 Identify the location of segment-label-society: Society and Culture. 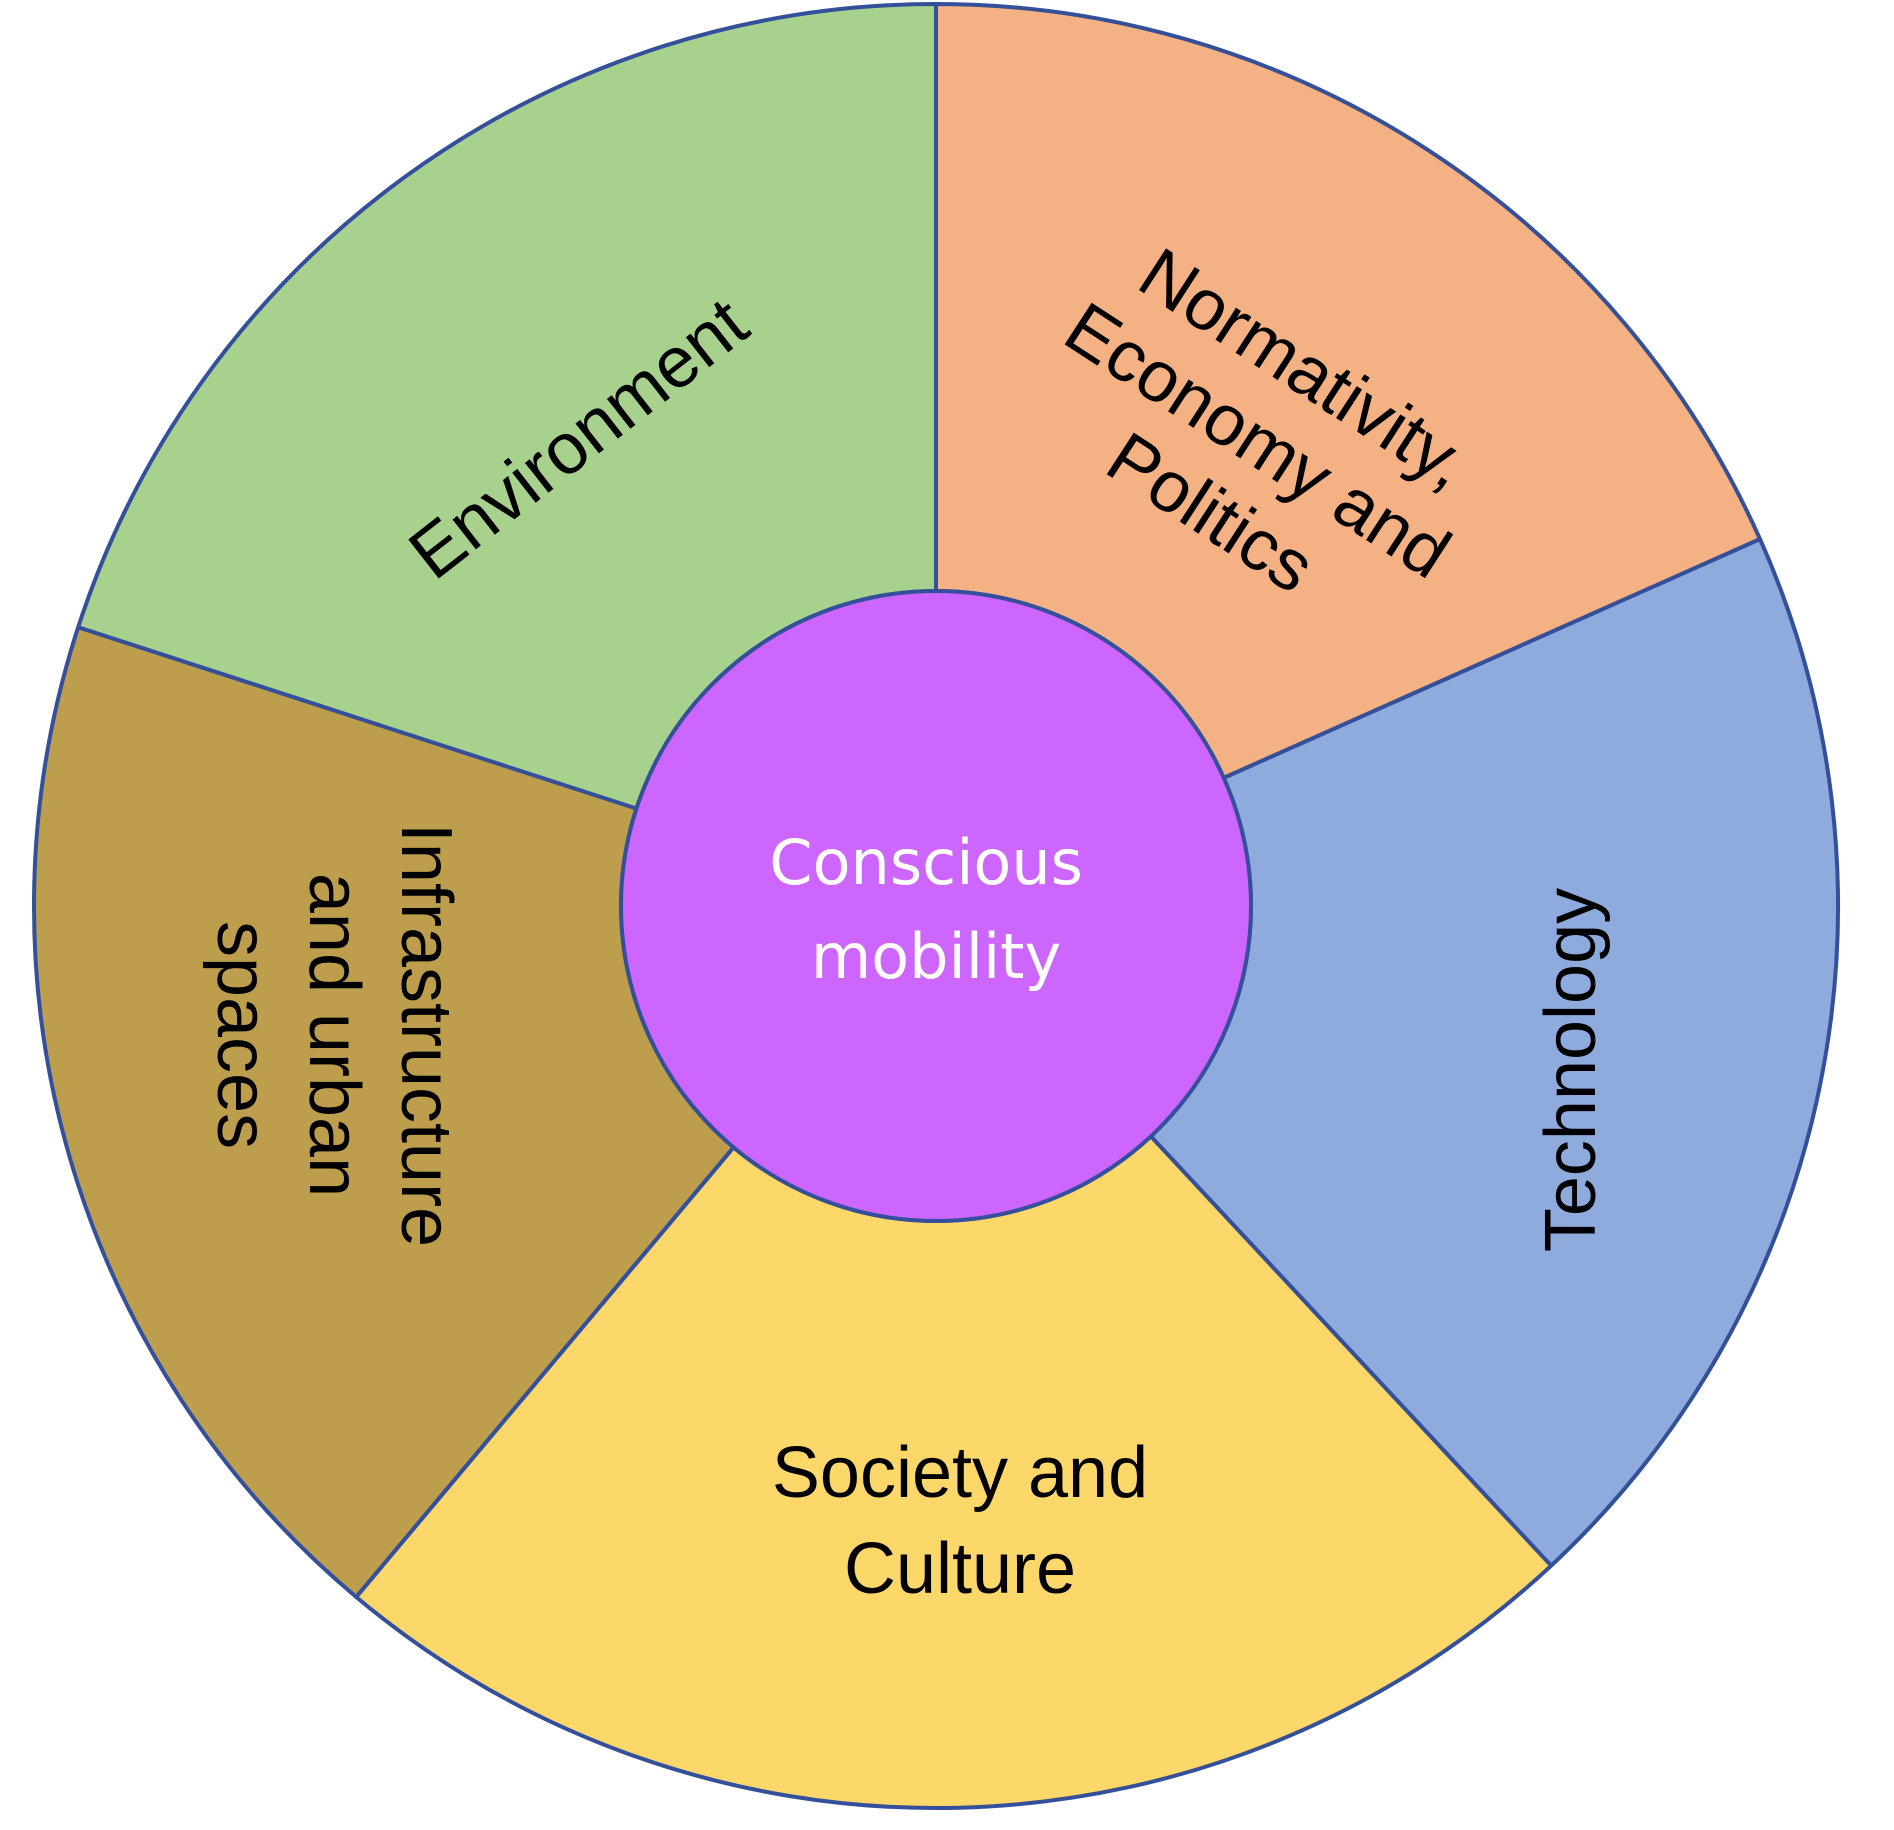
(960, 1521).